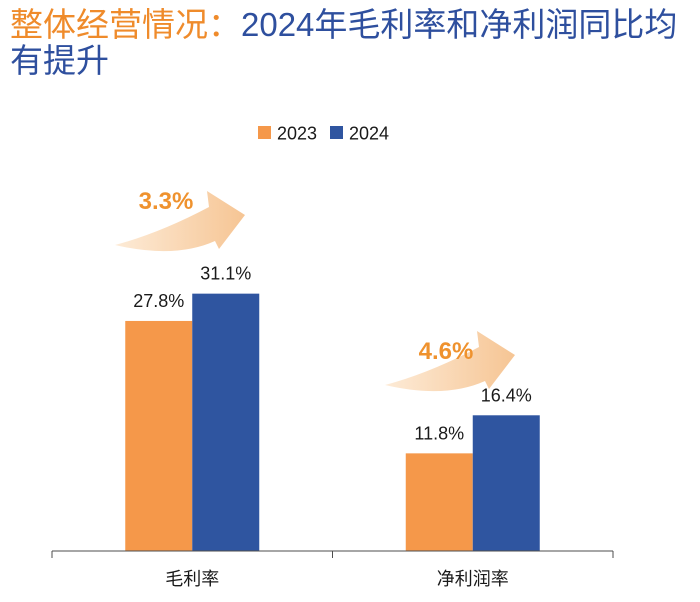 The height and width of the screenshot is (602, 700). What do you see at coordinates (506, 395) in the screenshot?
I see `data-label-2024-1: 16.4%` at bounding box center [506, 395].